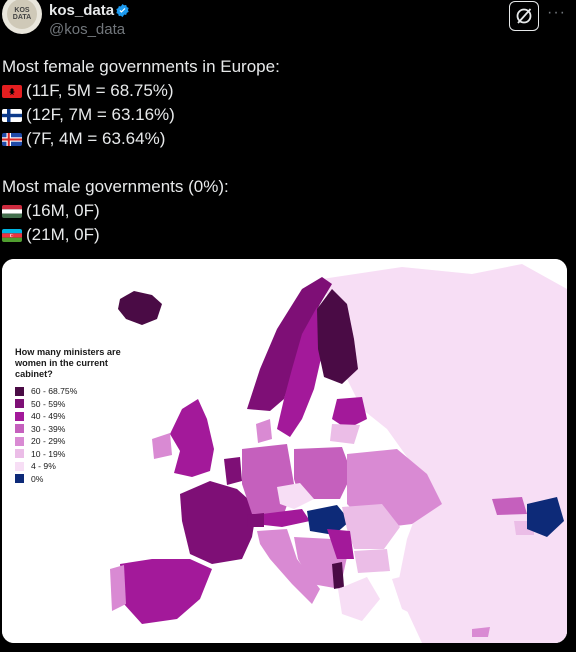 Image resolution: width=576 pixels, height=652 pixels. I want to click on denmark-region, so click(264, 431).